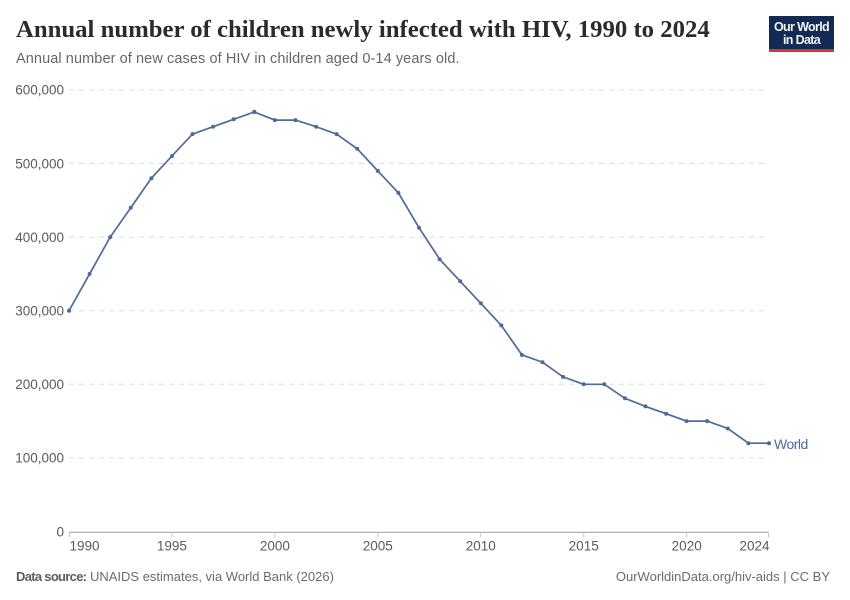 This screenshot has width=850, height=600. I want to click on svg-text: 1990, so click(85, 546).